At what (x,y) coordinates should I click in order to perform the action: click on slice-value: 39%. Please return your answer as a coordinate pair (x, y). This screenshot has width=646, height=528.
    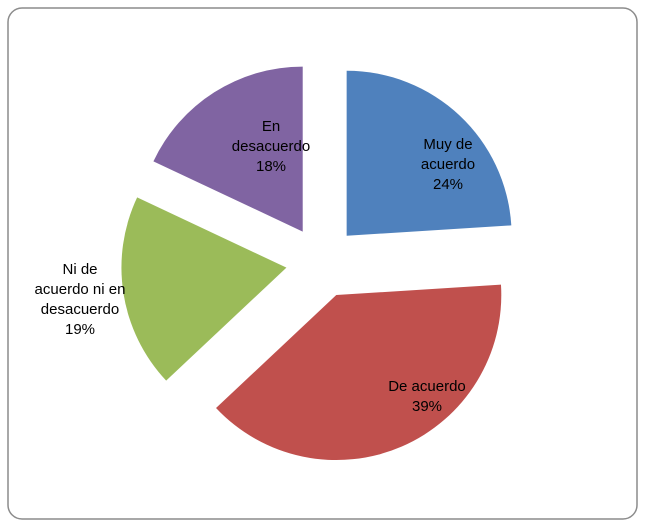
    Looking at the image, I should click on (427, 406).